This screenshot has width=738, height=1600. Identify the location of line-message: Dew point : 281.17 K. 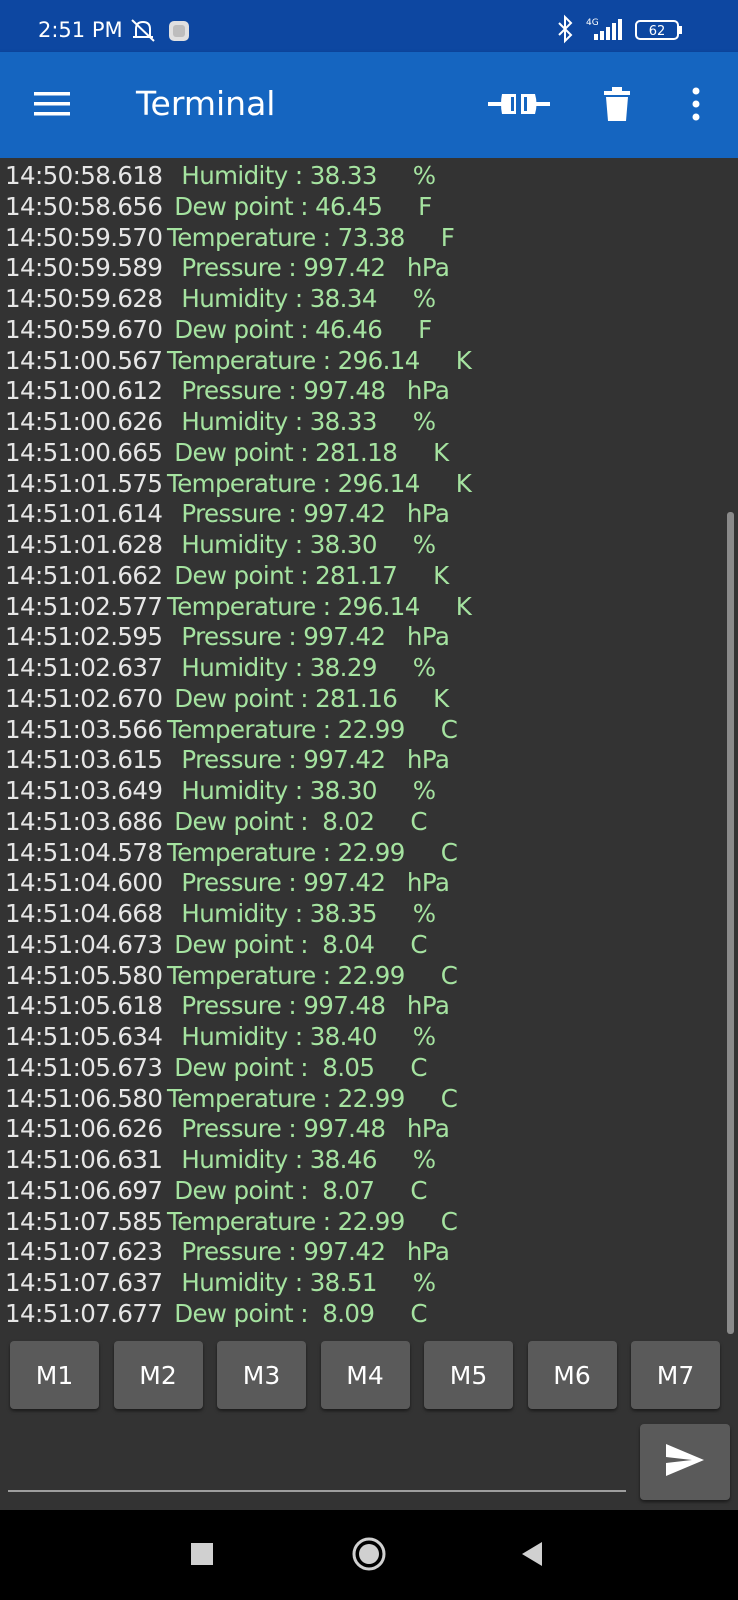
(308, 575).